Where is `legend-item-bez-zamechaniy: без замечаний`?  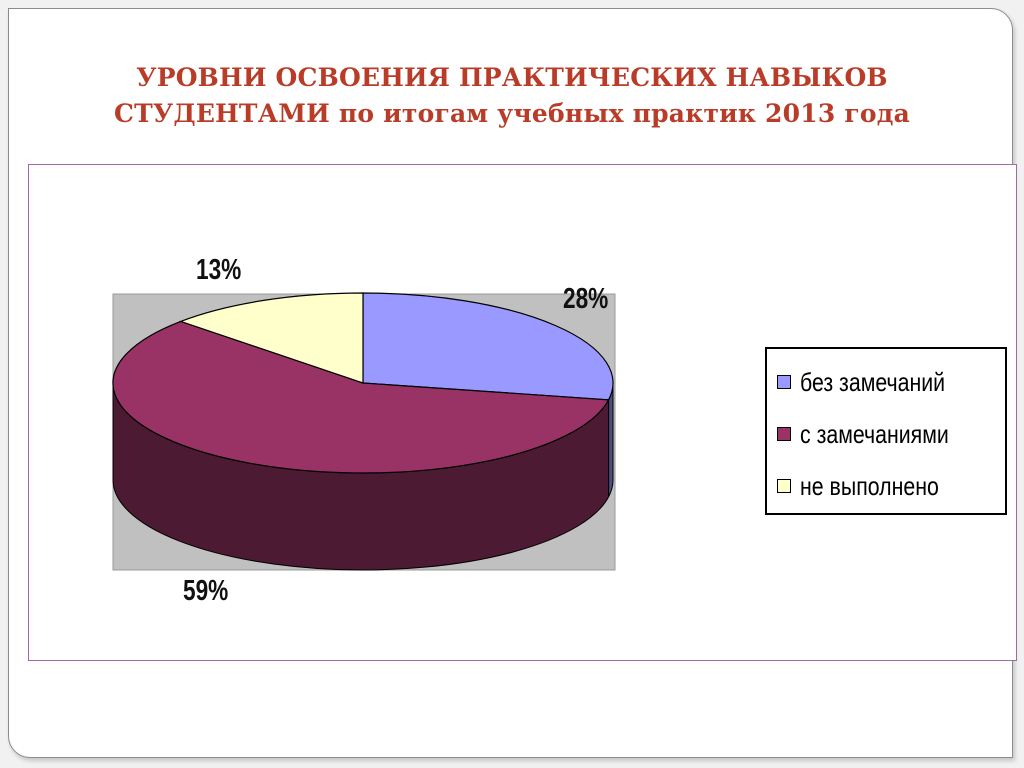
legend-item-bez-zamechaniy: без замечаний is located at coordinates (877, 382).